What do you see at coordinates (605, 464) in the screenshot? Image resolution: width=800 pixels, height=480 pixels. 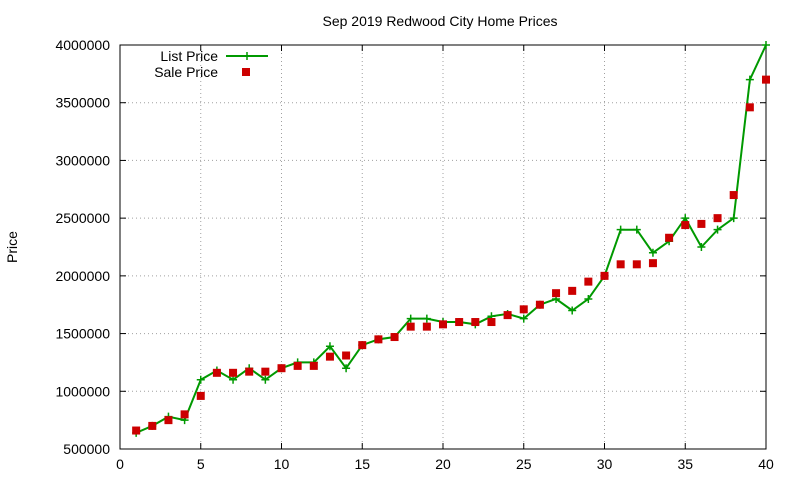 I see `x-tick-label: 30` at bounding box center [605, 464].